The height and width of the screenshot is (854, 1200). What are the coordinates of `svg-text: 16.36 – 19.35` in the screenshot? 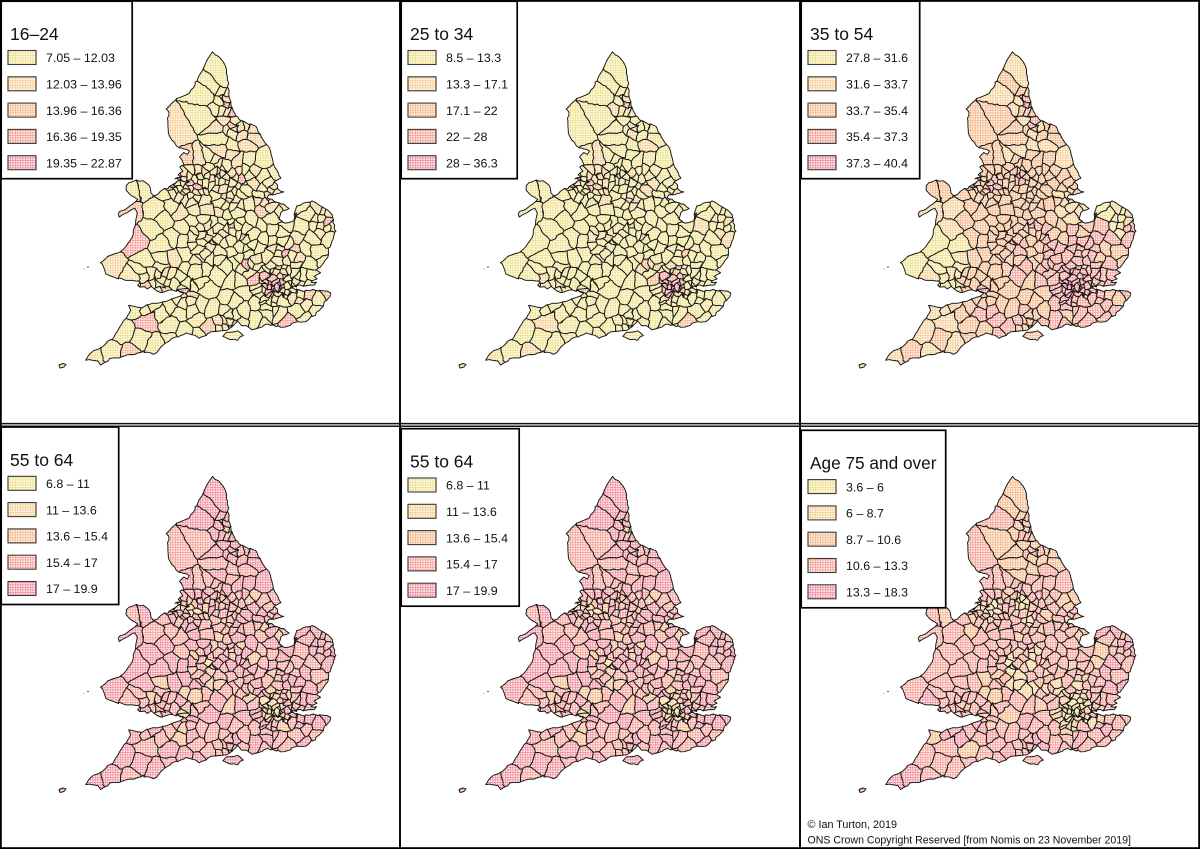 It's located at (84, 137).